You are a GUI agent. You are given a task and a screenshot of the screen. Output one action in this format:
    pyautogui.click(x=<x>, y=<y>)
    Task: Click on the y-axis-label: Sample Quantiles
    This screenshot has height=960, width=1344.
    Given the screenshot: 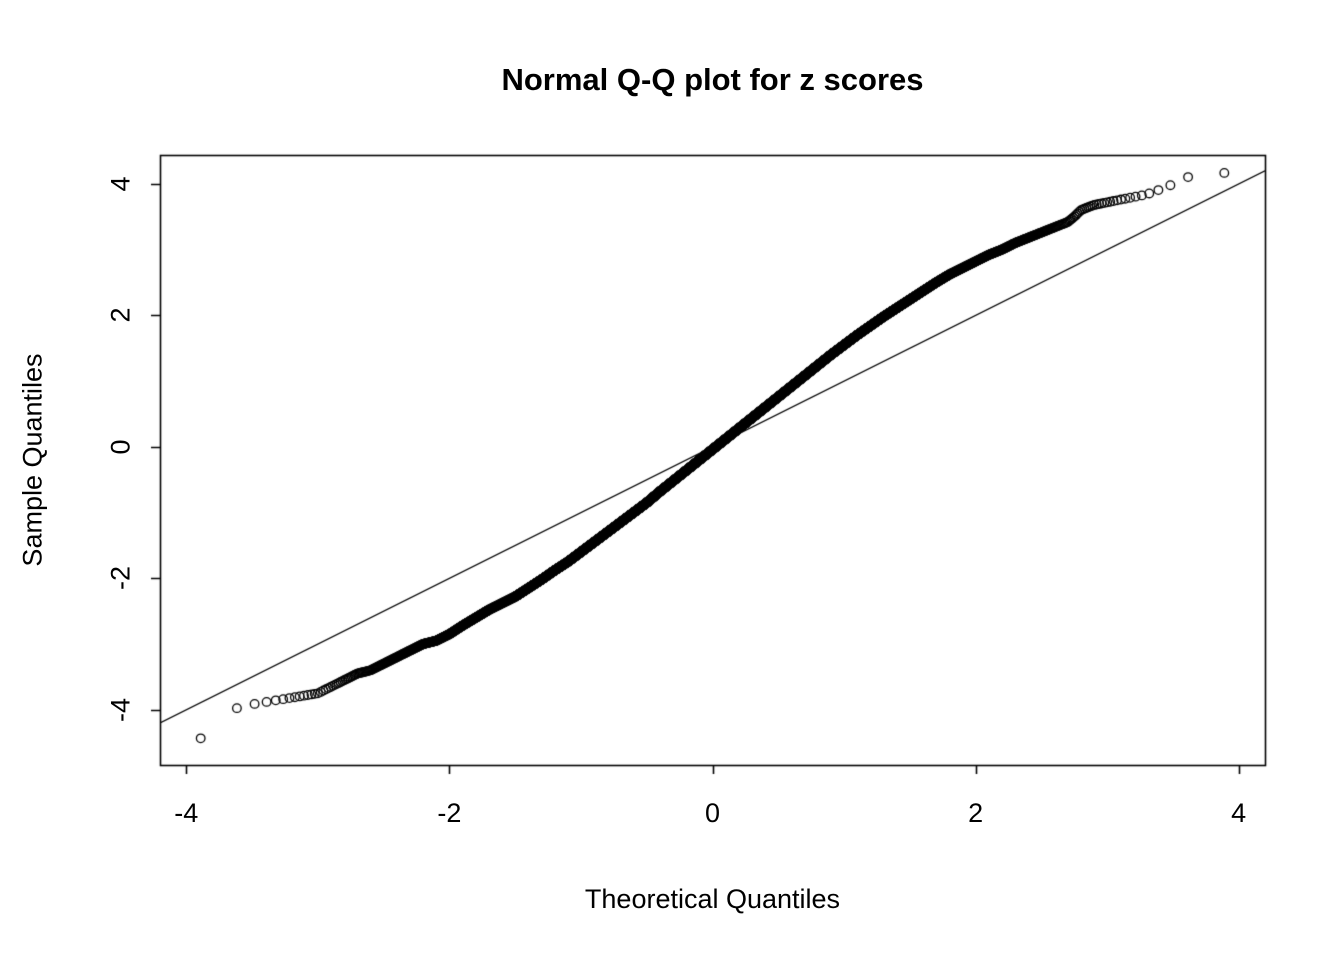 What is the action you would take?
    pyautogui.click(x=32, y=460)
    